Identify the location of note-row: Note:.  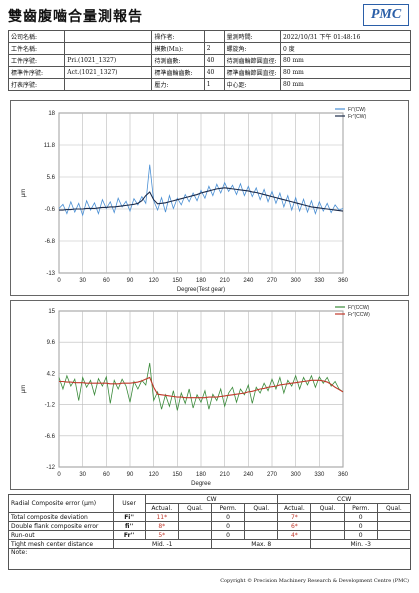
(209, 559).